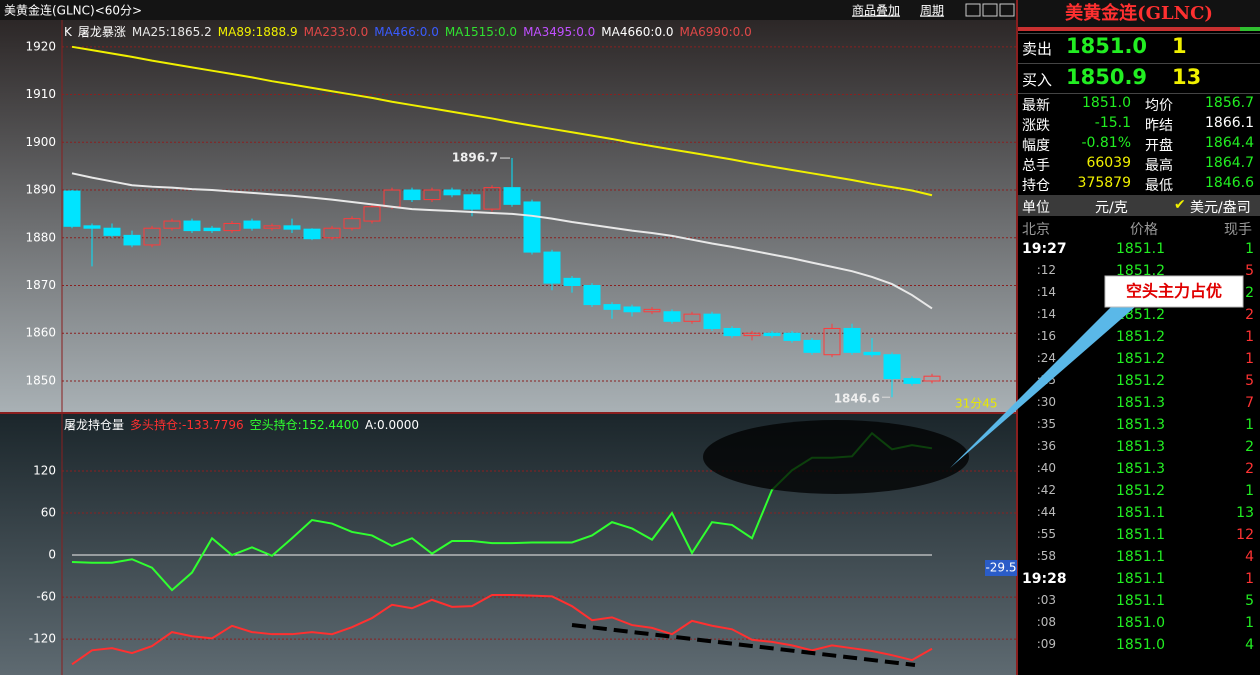 The width and height of the screenshot is (1260, 675). I want to click on trade-qty: 12, so click(1245, 535).